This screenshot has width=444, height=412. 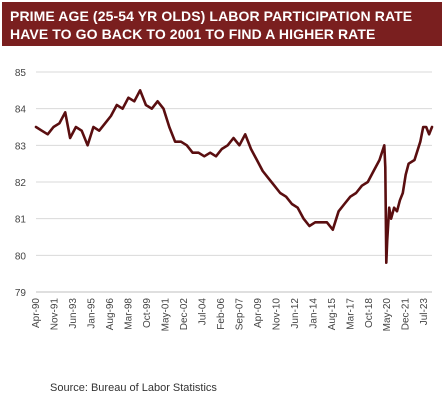 I want to click on x-tick-label: Jul-23, so click(x=424, y=312).